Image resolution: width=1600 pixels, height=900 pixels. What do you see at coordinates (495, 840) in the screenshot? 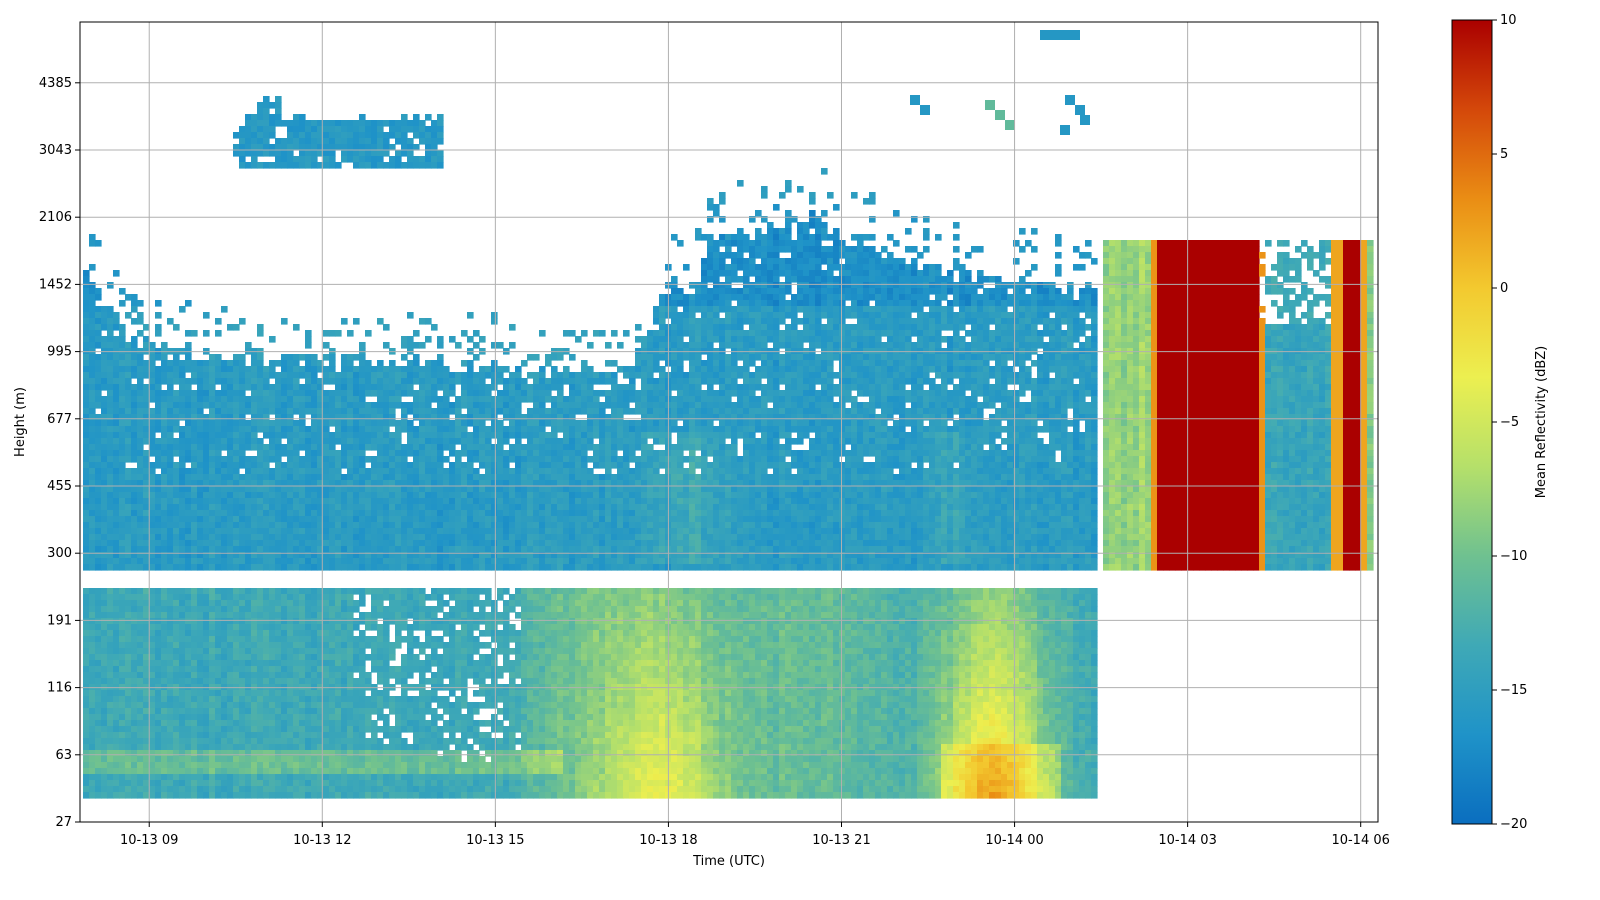
I see `x-tick-label: 10-13 15` at bounding box center [495, 840].